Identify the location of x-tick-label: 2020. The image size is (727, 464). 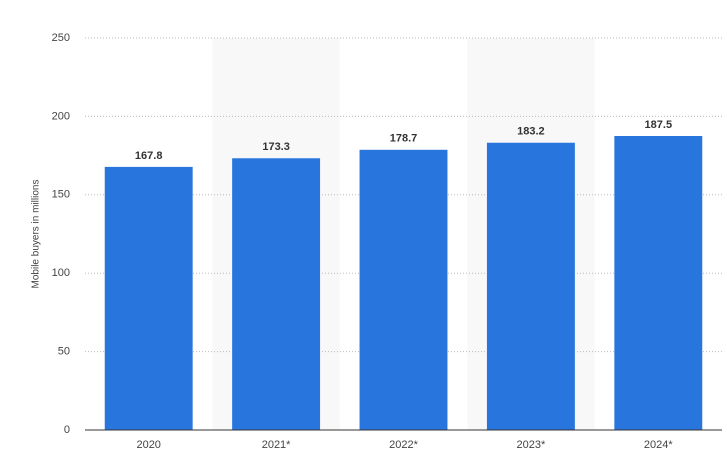
(148, 445).